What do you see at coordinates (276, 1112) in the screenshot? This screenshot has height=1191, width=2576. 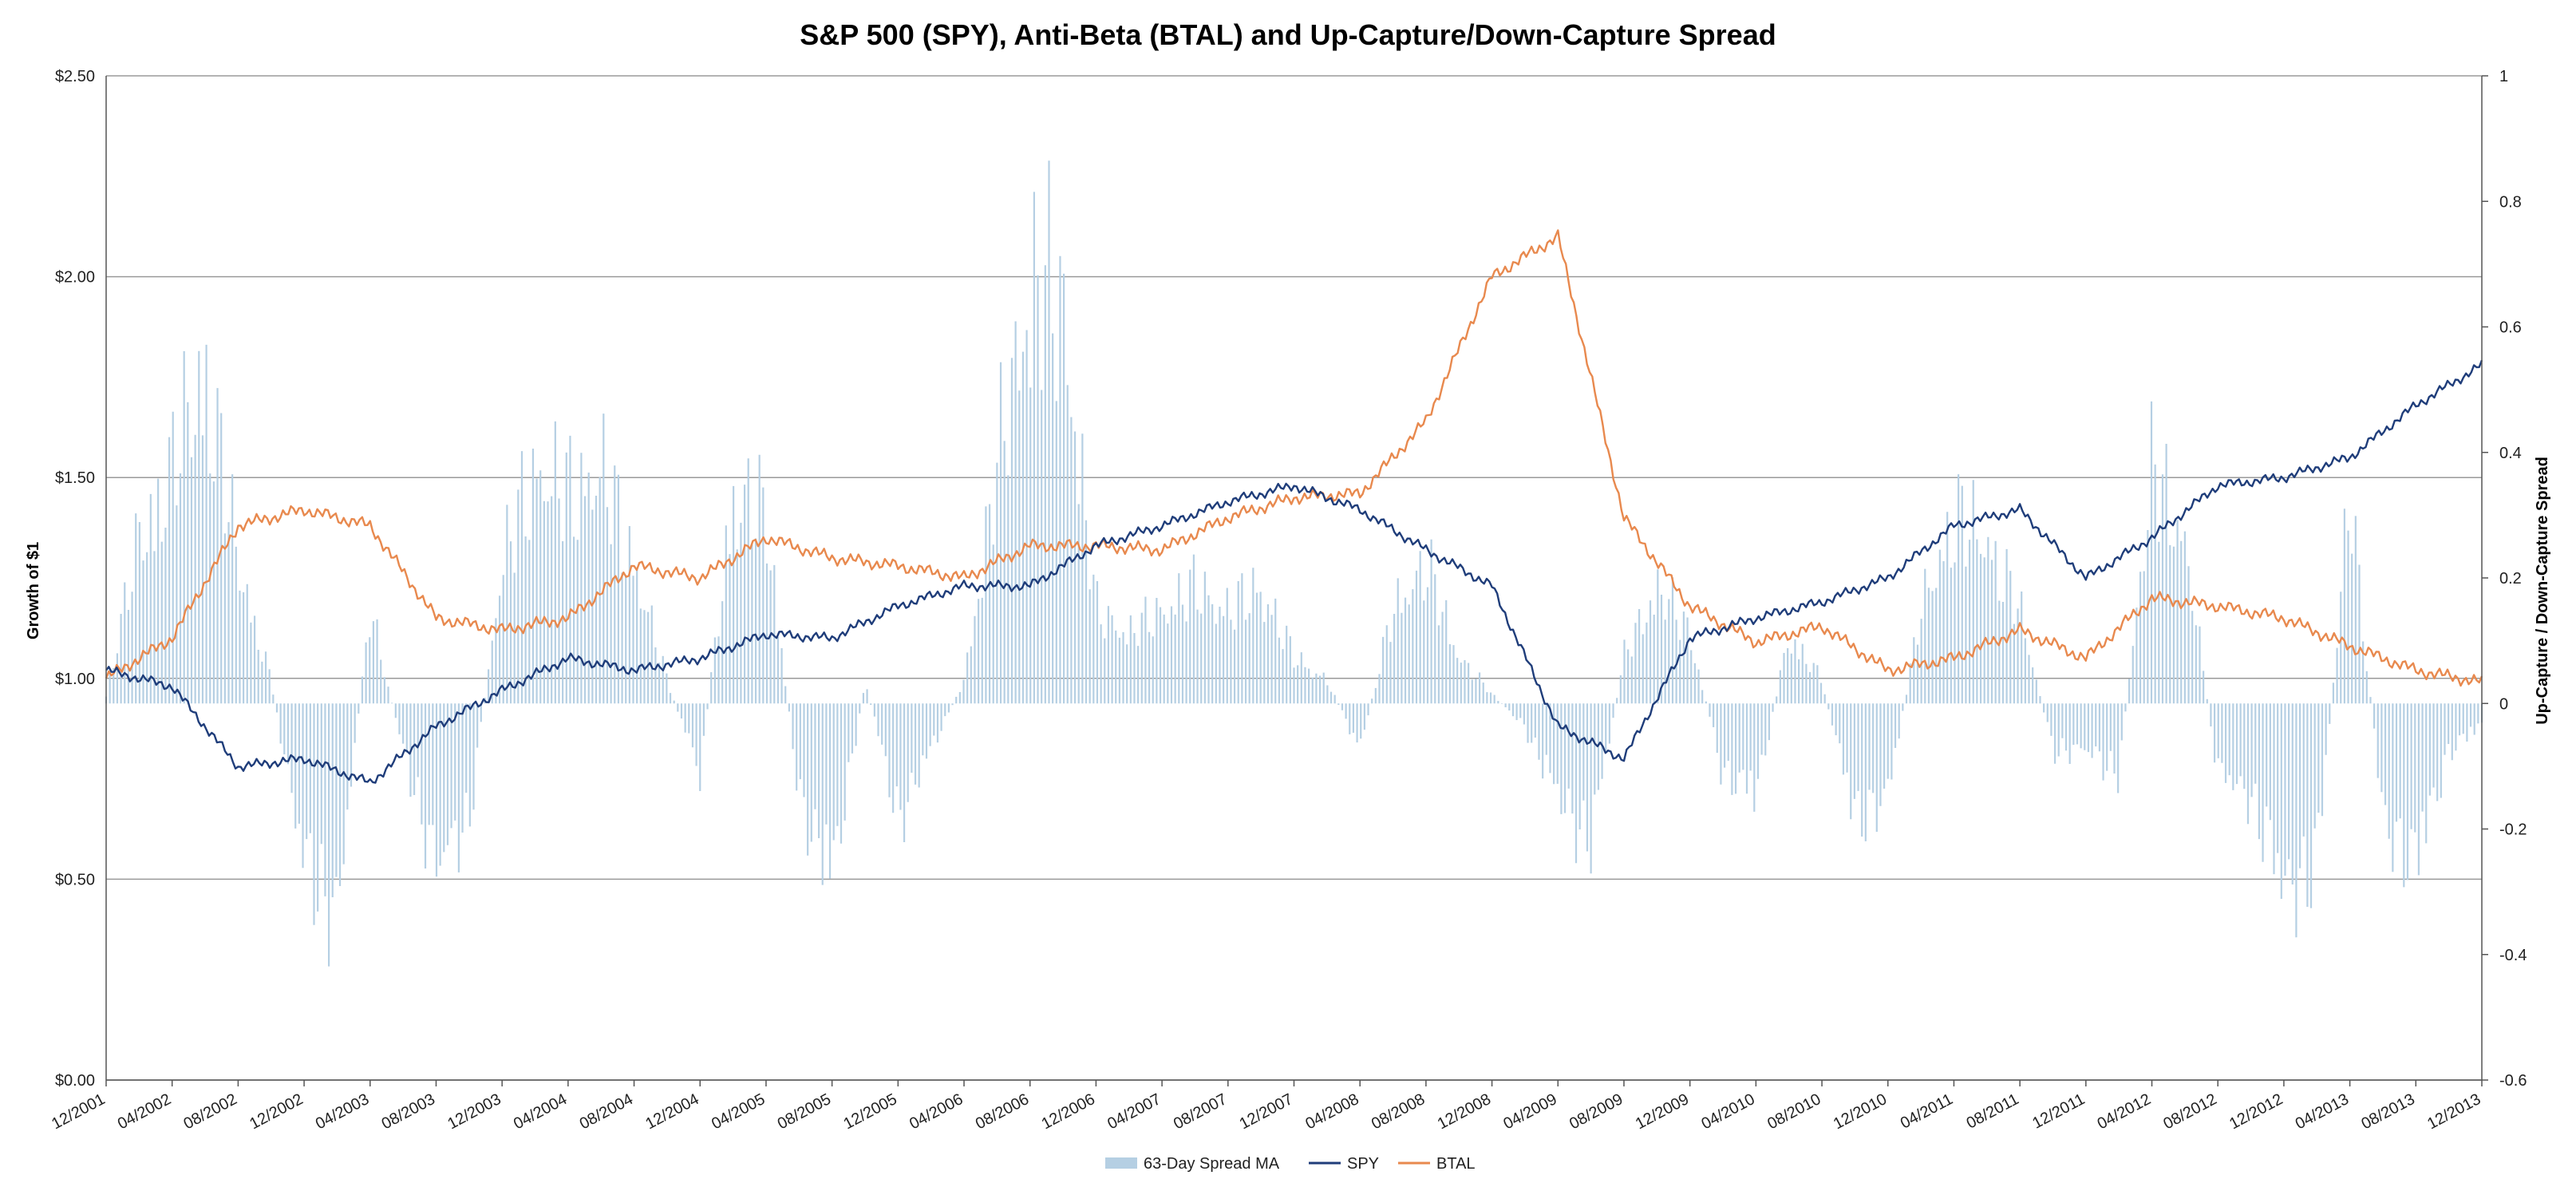 I see `x-tick-label: 12/2002` at bounding box center [276, 1112].